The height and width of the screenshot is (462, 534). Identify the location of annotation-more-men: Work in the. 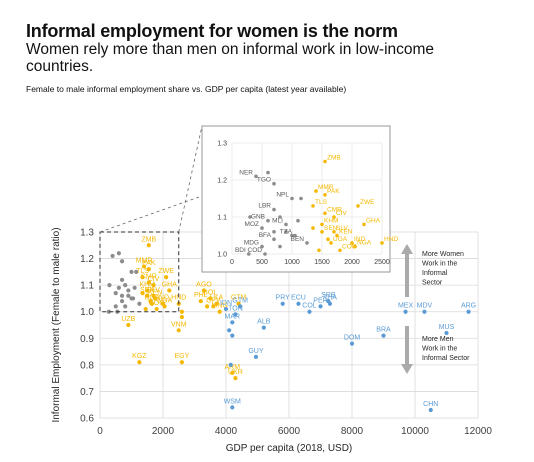
(439, 349).